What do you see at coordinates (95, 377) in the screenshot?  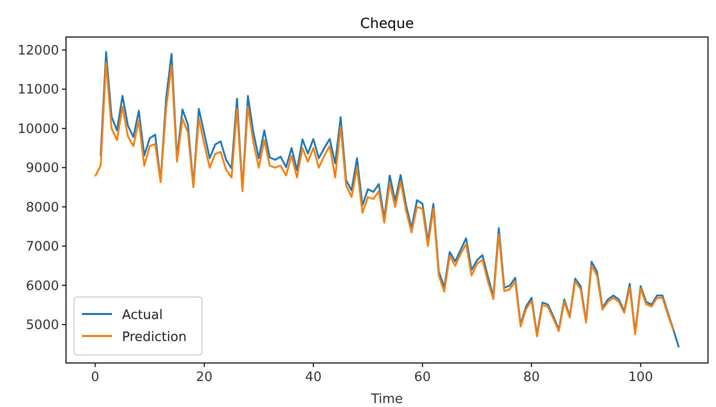 I see `x-tick-label: 0` at bounding box center [95, 377].